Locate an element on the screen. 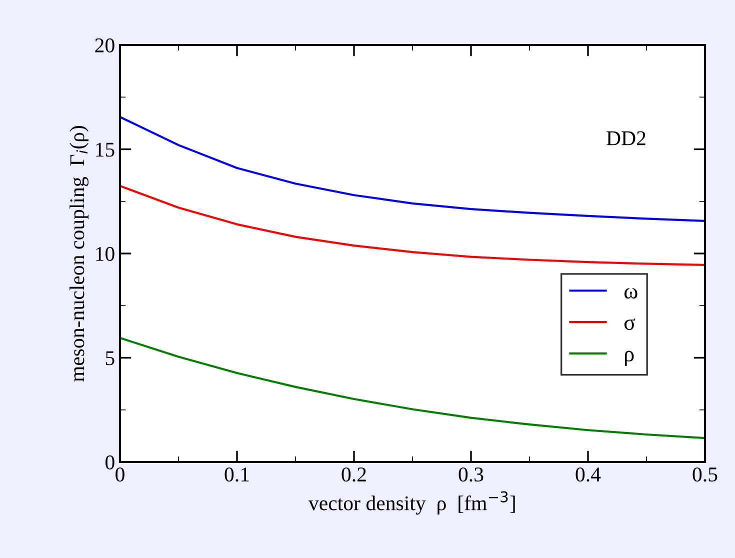  x-tick-label: 0.1 is located at coordinates (236, 474).